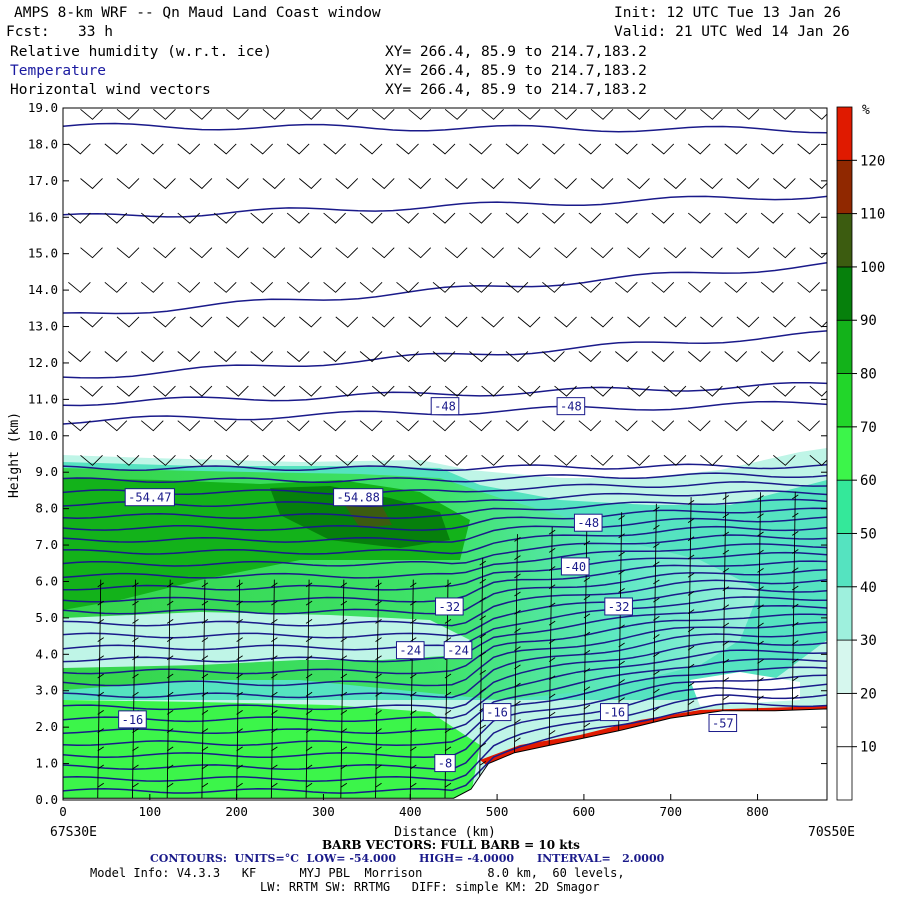  Describe the element at coordinates (46, 690) in the screenshot. I see `y-tick-label: 3.0` at that location.